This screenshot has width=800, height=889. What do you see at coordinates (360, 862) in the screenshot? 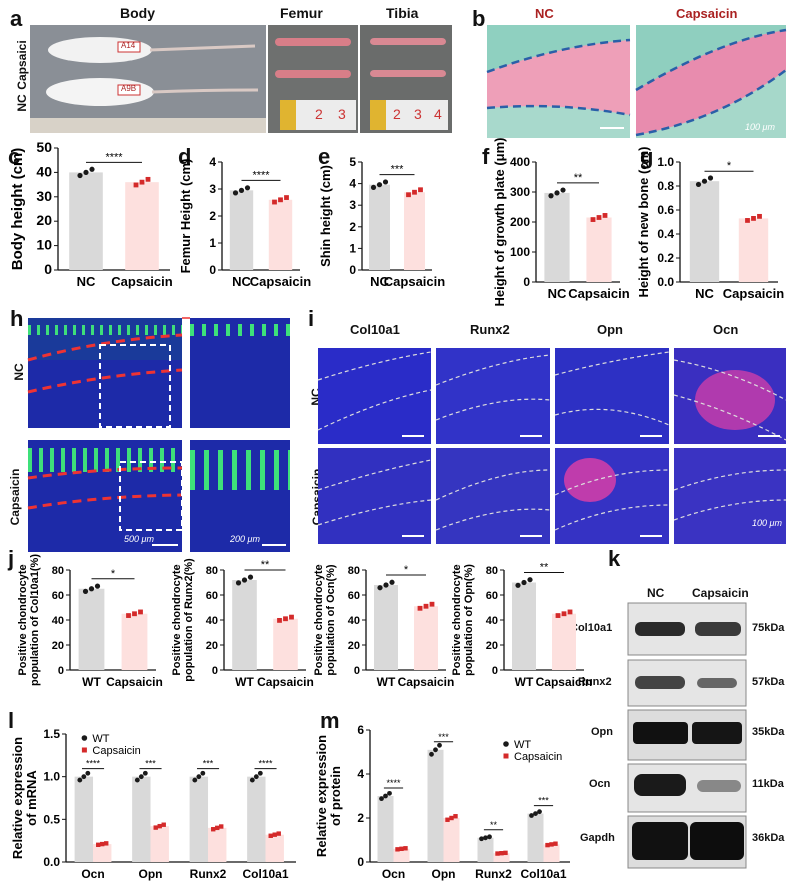
I see `chart-m-ytick-label: 0` at bounding box center [360, 862].